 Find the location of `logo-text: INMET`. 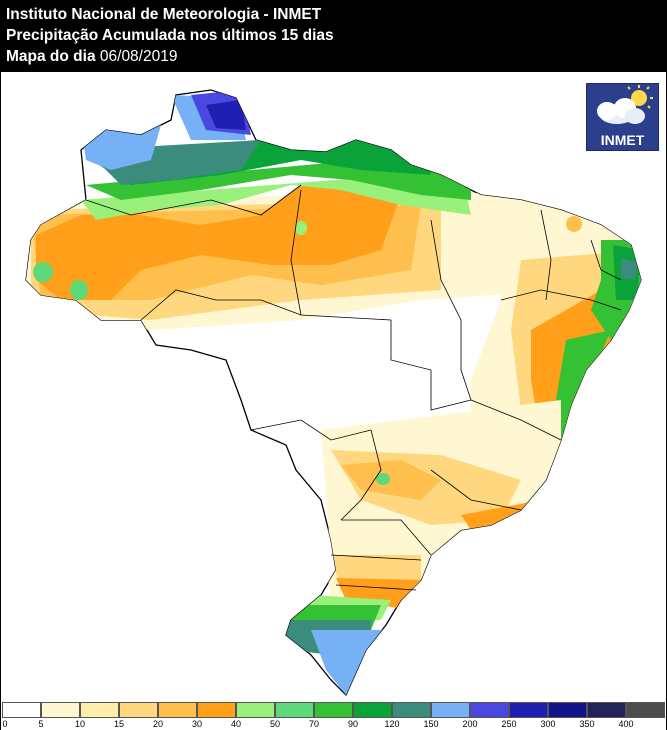

logo-text: INMET is located at coordinates (622, 140).